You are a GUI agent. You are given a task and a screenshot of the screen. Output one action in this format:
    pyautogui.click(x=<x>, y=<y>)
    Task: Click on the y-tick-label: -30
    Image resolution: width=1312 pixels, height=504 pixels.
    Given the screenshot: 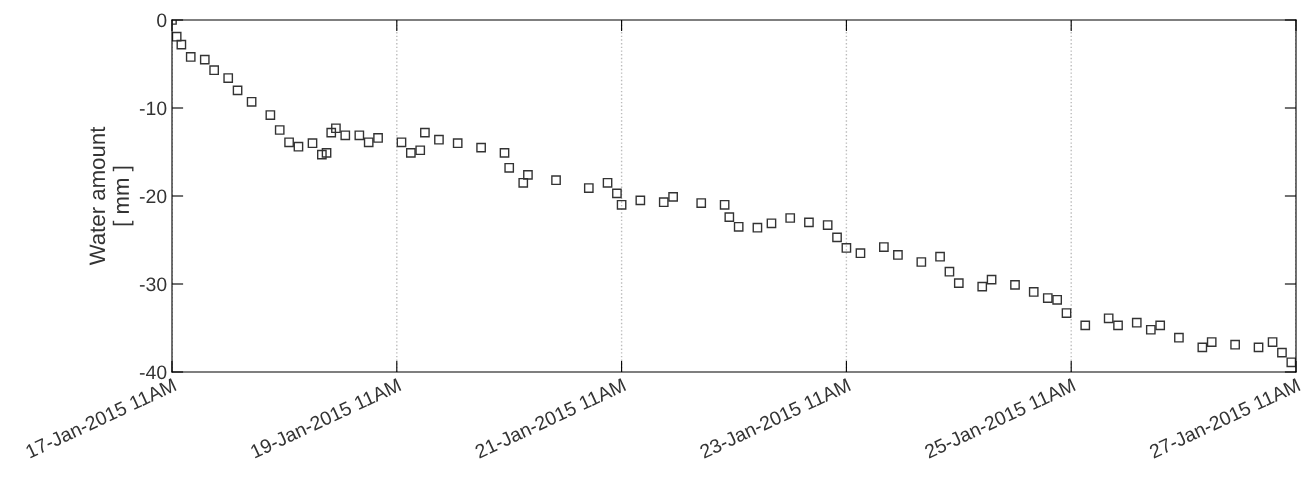 What is the action you would take?
    pyautogui.click(x=153, y=284)
    